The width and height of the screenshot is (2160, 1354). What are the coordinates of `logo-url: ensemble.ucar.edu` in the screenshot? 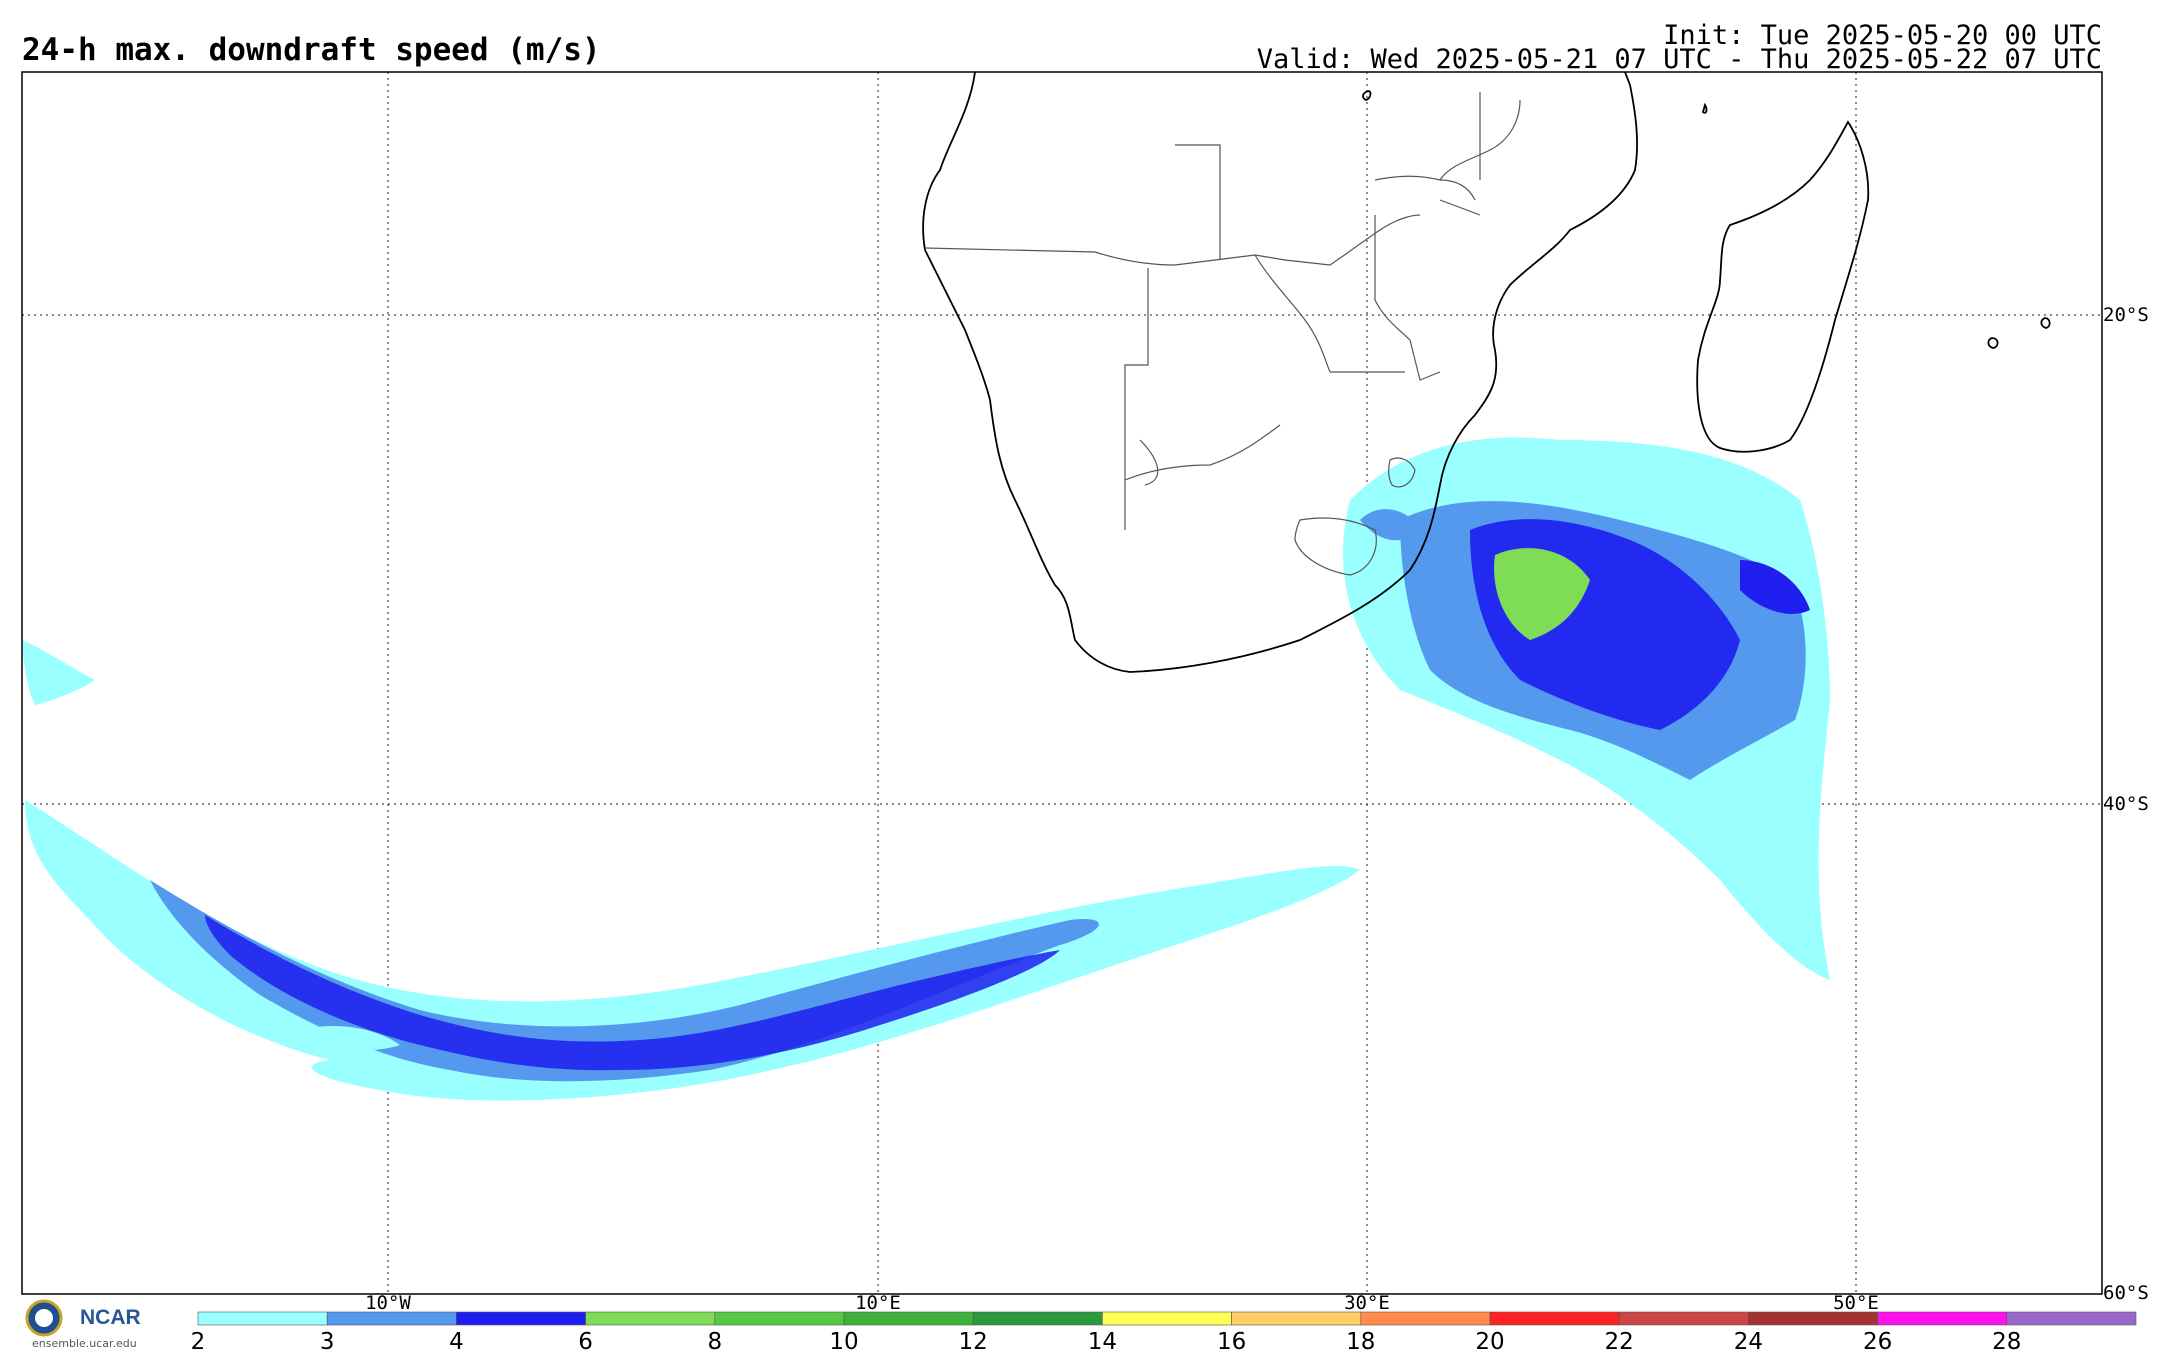 It's located at (84, 1343).